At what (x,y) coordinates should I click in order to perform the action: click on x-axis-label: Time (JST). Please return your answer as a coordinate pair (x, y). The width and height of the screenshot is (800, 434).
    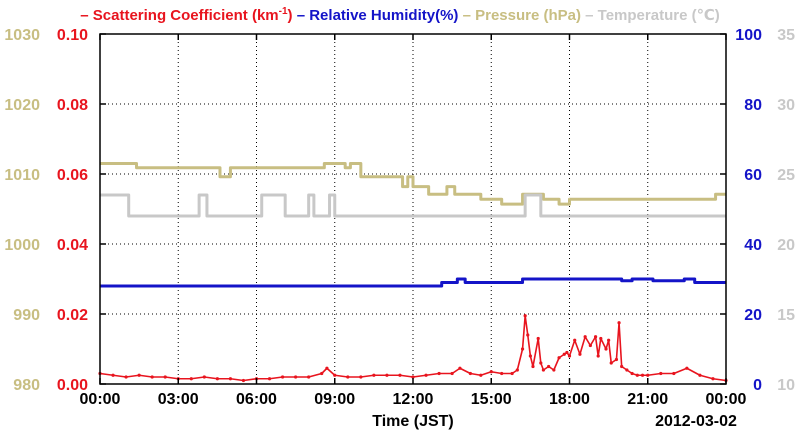
    Looking at the image, I should click on (413, 421).